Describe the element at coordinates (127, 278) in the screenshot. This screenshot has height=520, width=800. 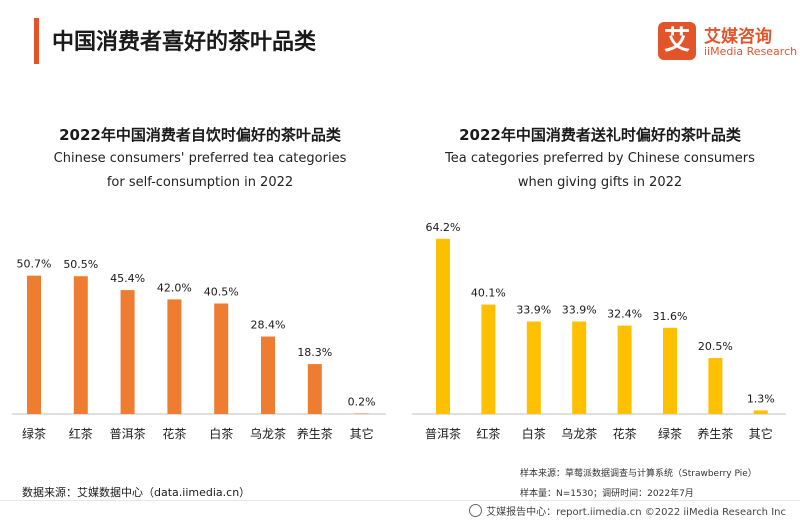
I see `data-label: 45.4%` at that location.